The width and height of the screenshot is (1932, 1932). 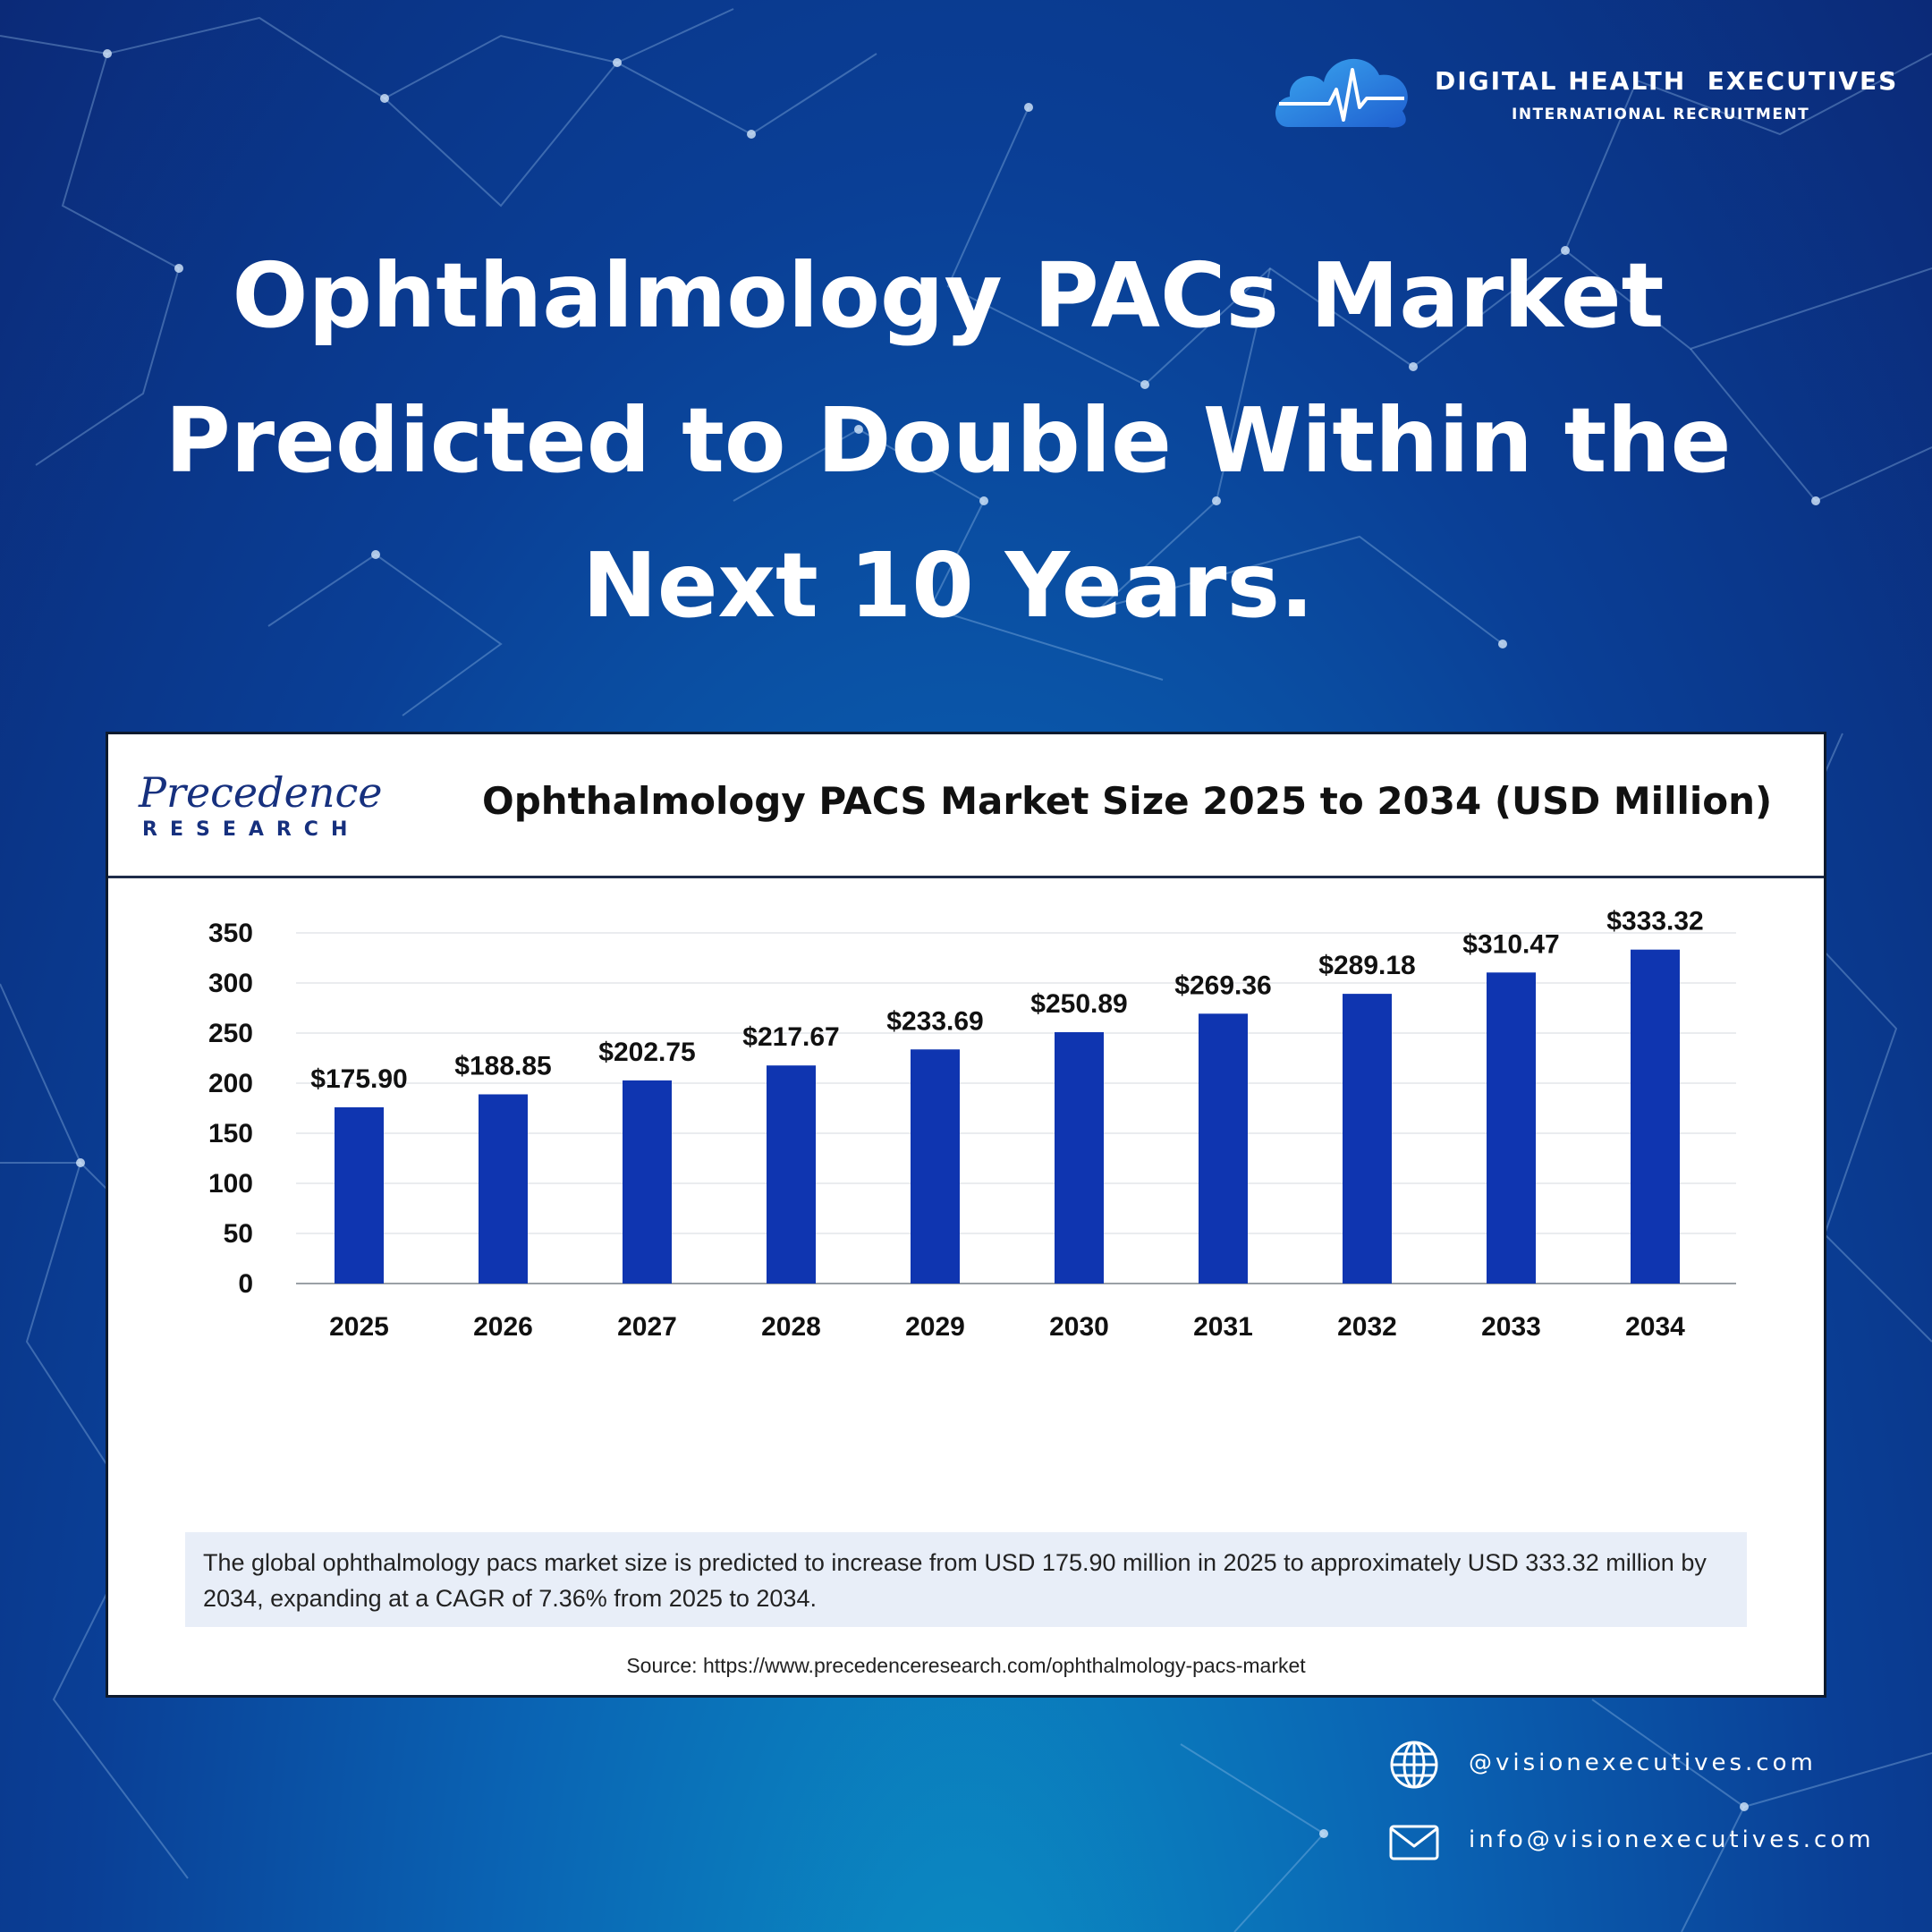 What do you see at coordinates (1655, 1327) in the screenshot?
I see `x-tick-label: 2034` at bounding box center [1655, 1327].